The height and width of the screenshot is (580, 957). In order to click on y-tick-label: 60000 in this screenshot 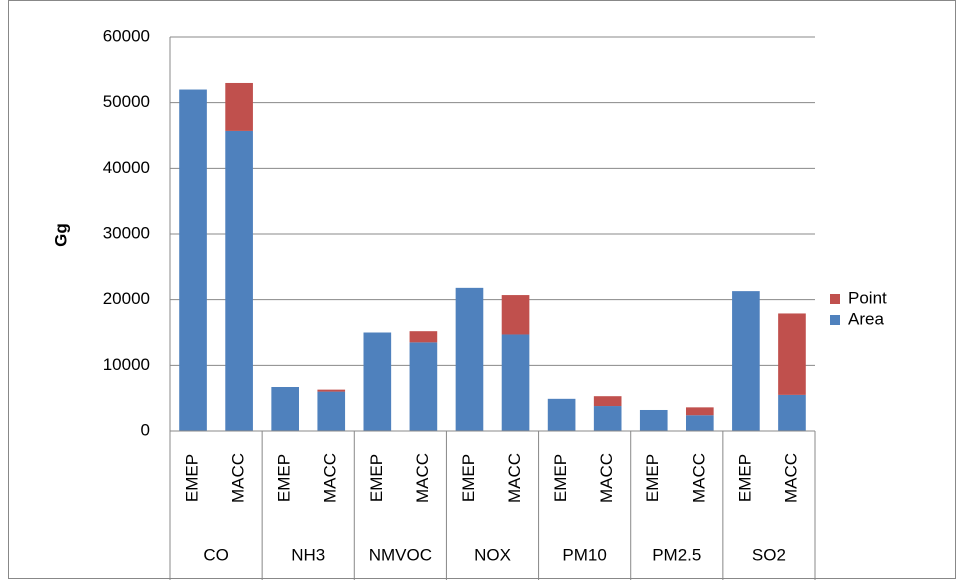, I will do `click(126, 35)`.